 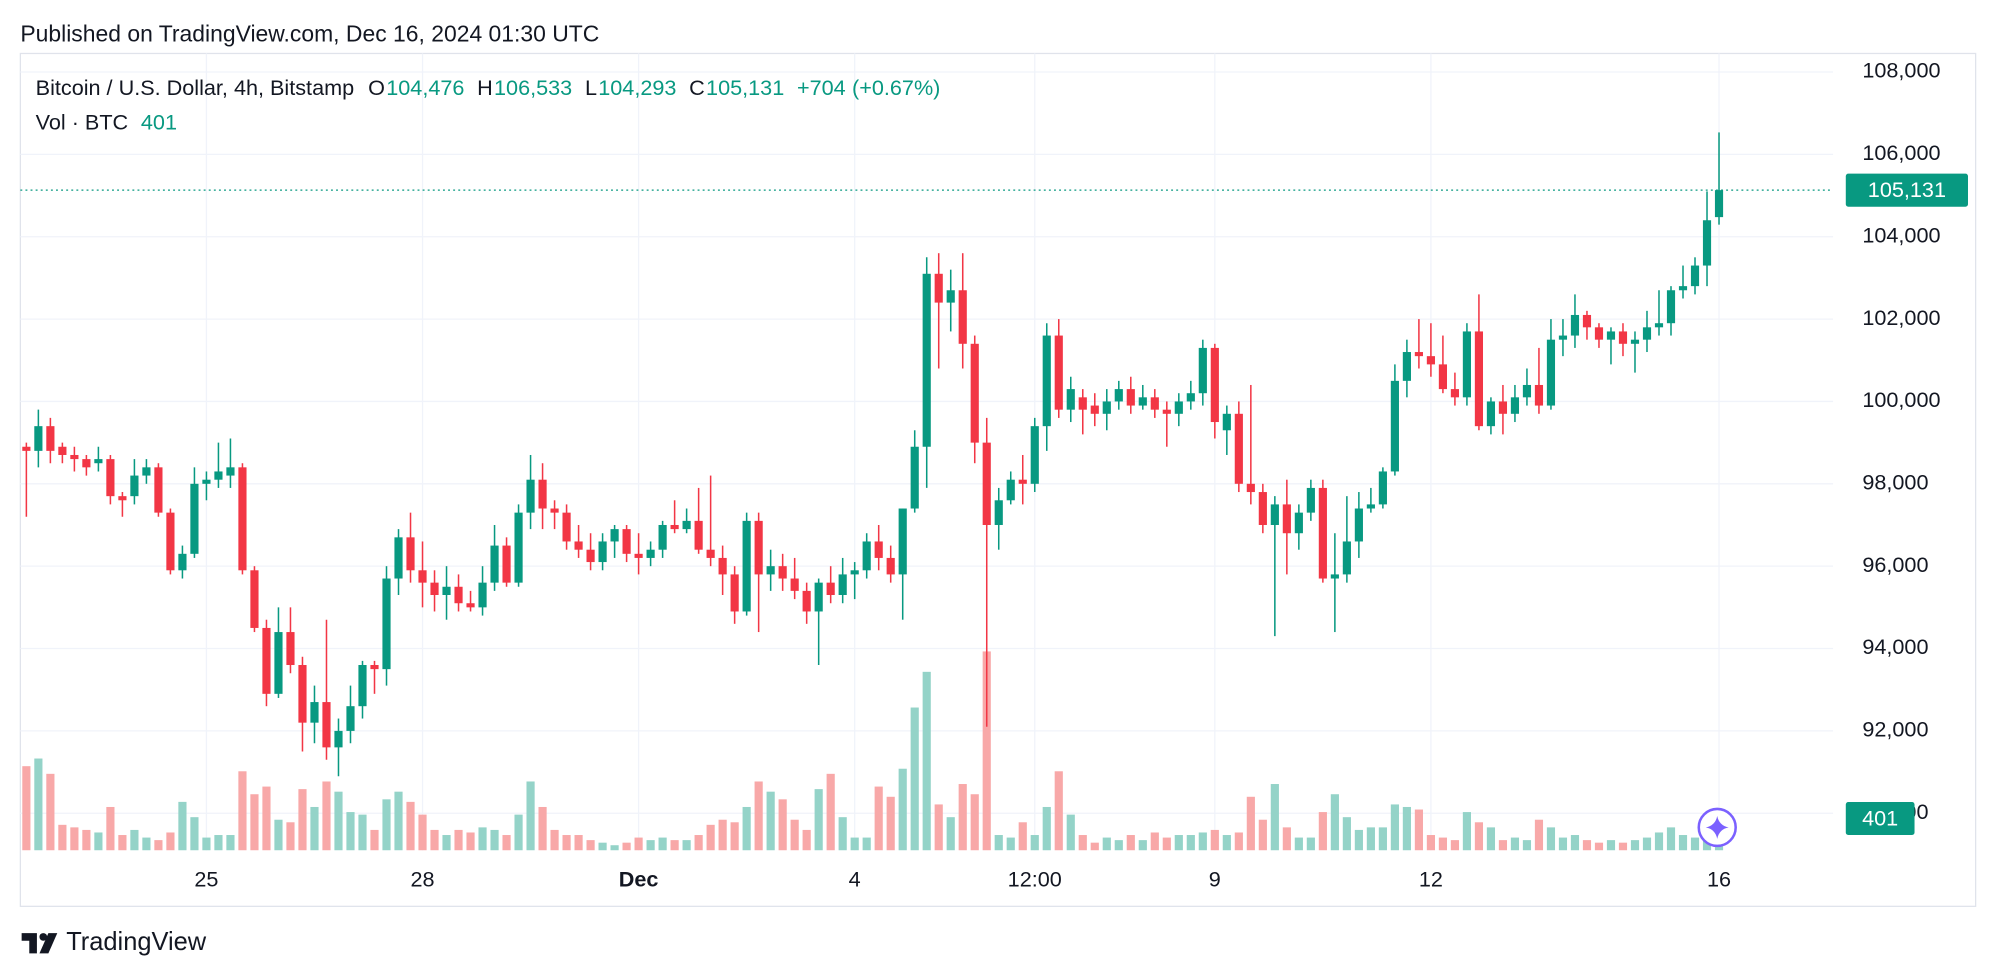 I want to click on x-tick-label: 9, so click(x=1215, y=879).